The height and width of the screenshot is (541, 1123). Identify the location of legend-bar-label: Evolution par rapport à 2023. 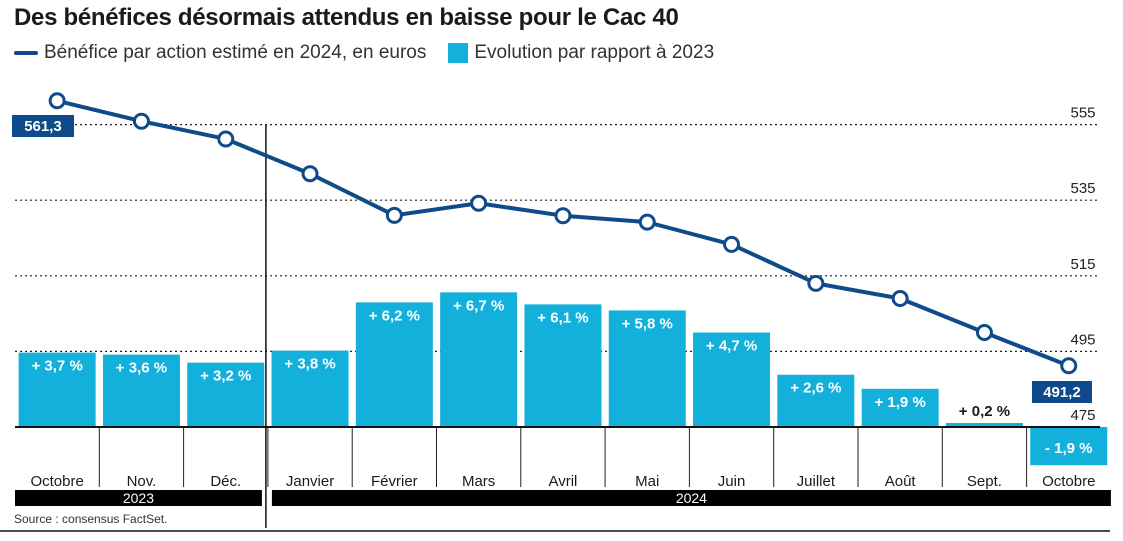
(594, 52).